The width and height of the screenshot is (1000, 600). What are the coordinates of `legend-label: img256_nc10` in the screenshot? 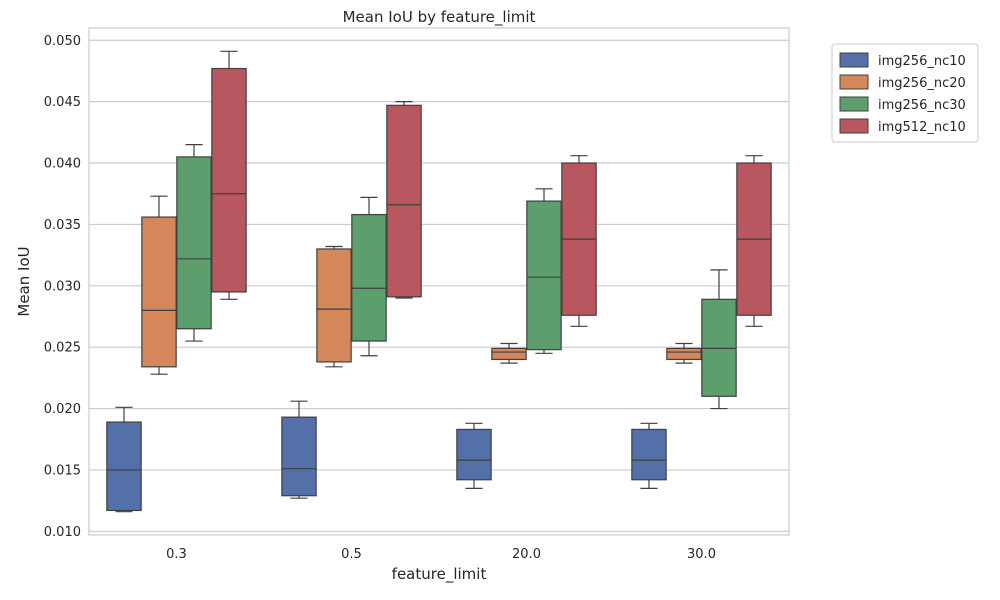 It's located at (922, 61).